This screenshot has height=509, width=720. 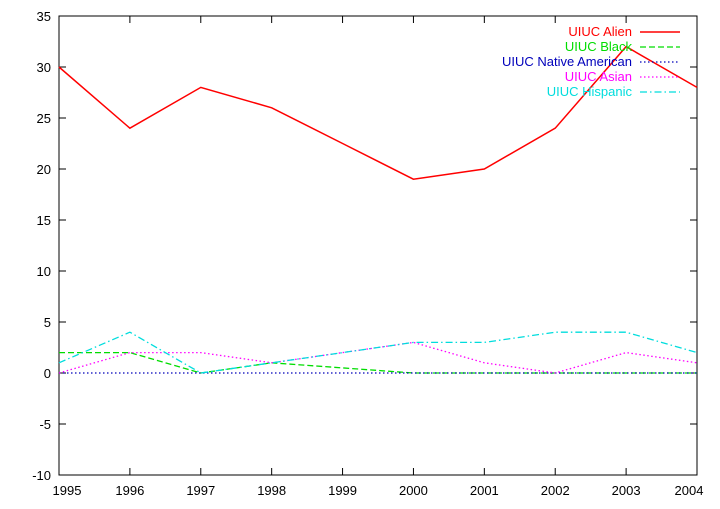 I want to click on legend-label-0: UIUC Alien, so click(x=600, y=31).